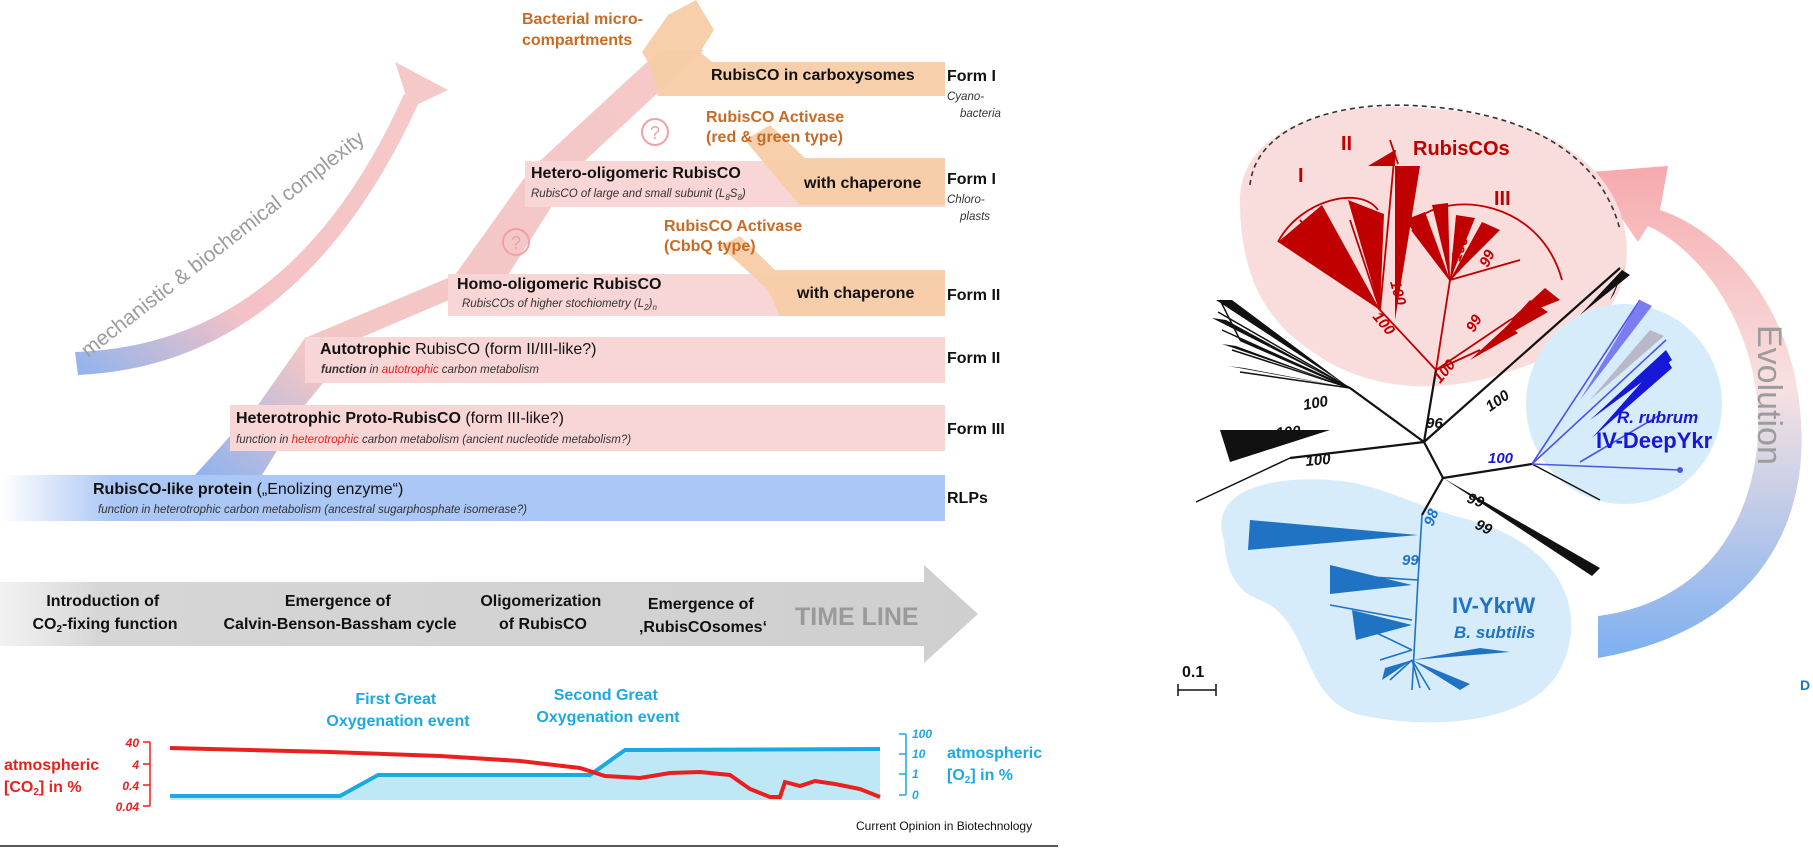  I want to click on rlps-label: RLPs, so click(967, 498).